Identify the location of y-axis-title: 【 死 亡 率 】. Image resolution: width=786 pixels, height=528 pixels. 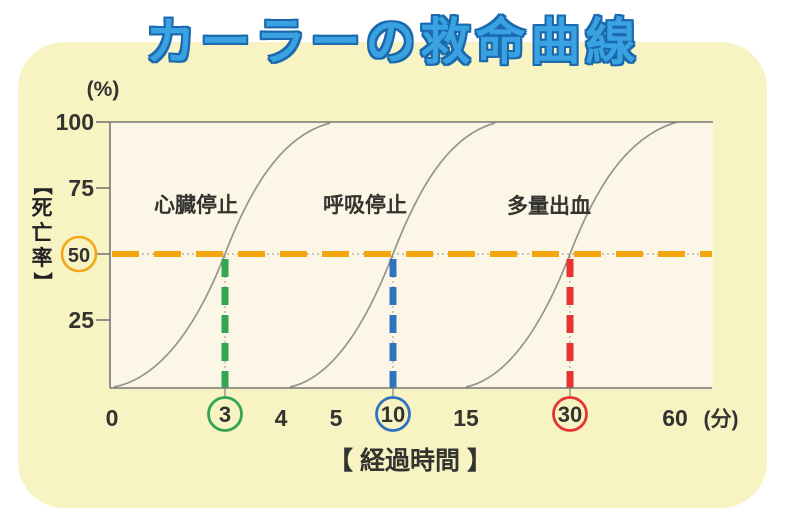
(42, 233).